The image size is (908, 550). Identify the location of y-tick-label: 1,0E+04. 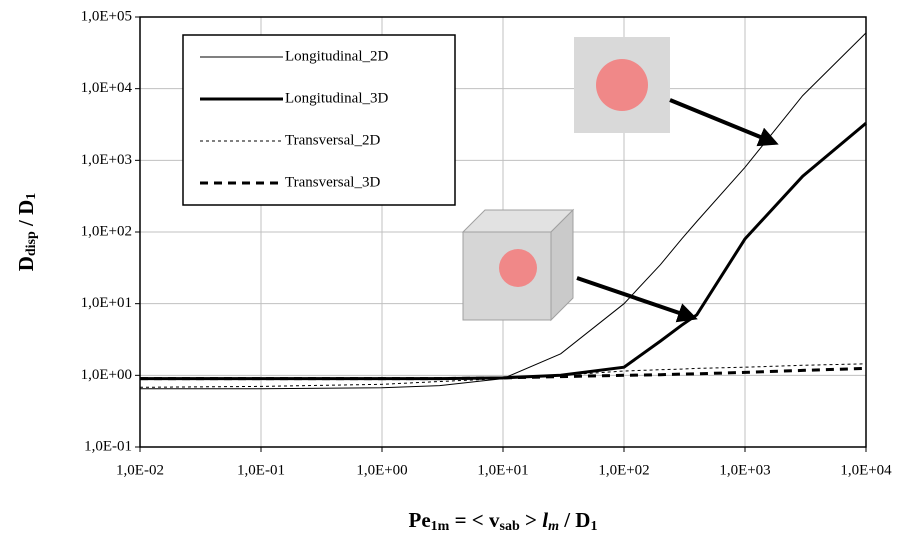
(107, 88).